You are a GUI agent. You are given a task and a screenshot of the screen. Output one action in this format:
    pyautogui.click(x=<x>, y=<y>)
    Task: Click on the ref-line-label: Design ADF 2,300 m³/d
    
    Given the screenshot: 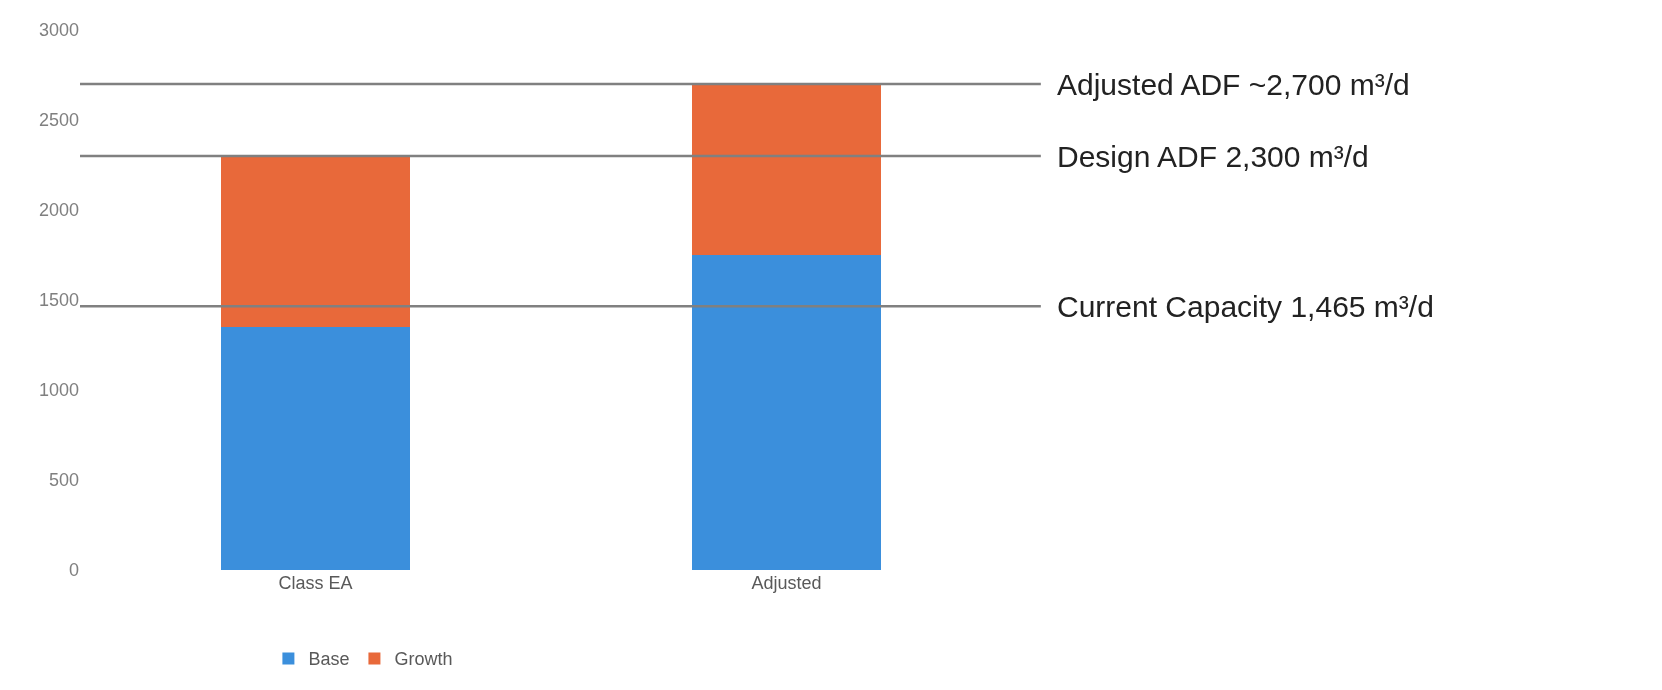 What is the action you would take?
    pyautogui.click(x=1213, y=156)
    